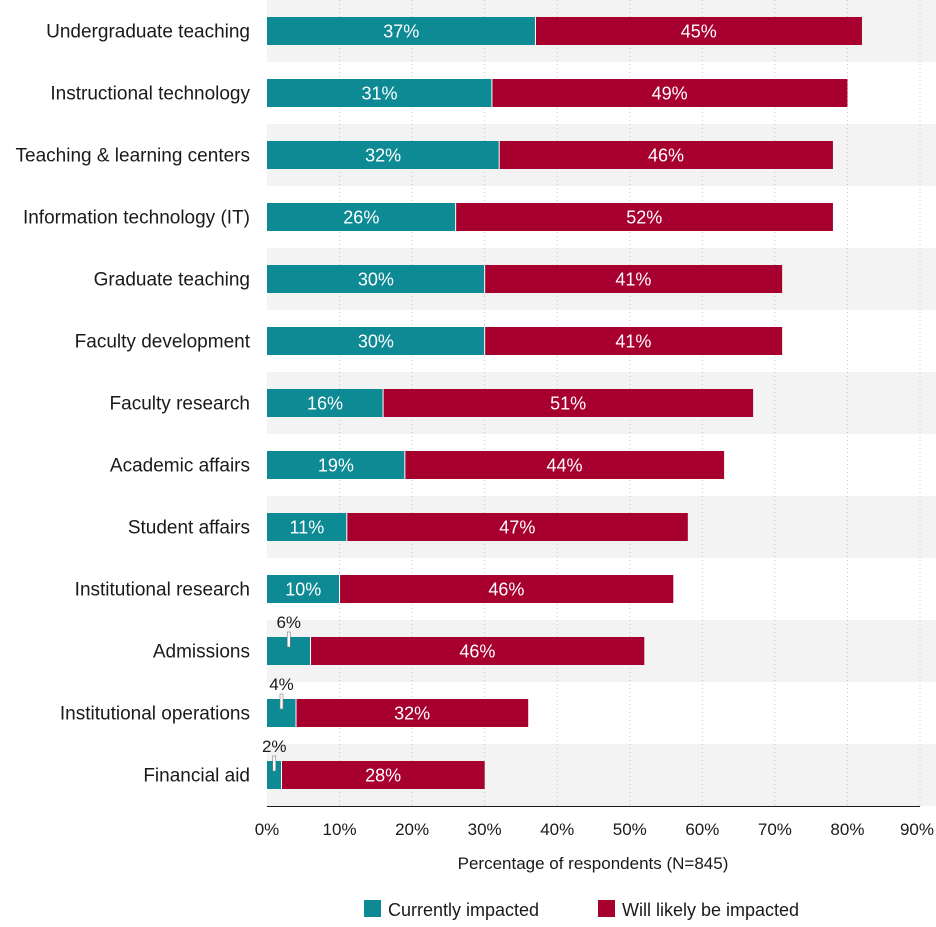  I want to click on data-label-will-likely-be-impacted: 49%, so click(670, 94).